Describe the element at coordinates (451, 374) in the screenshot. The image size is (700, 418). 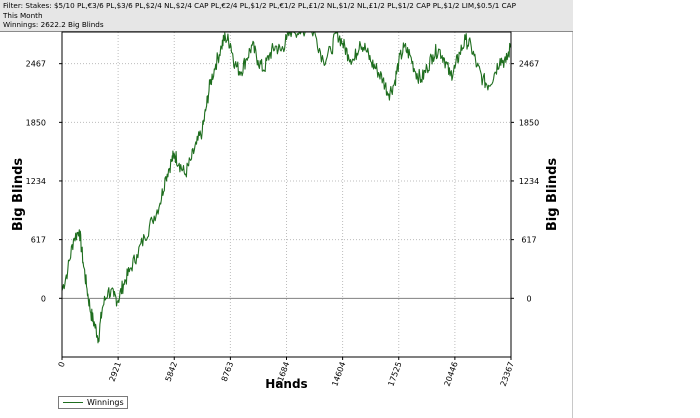
I see `x-tick-label: 20446` at that location.